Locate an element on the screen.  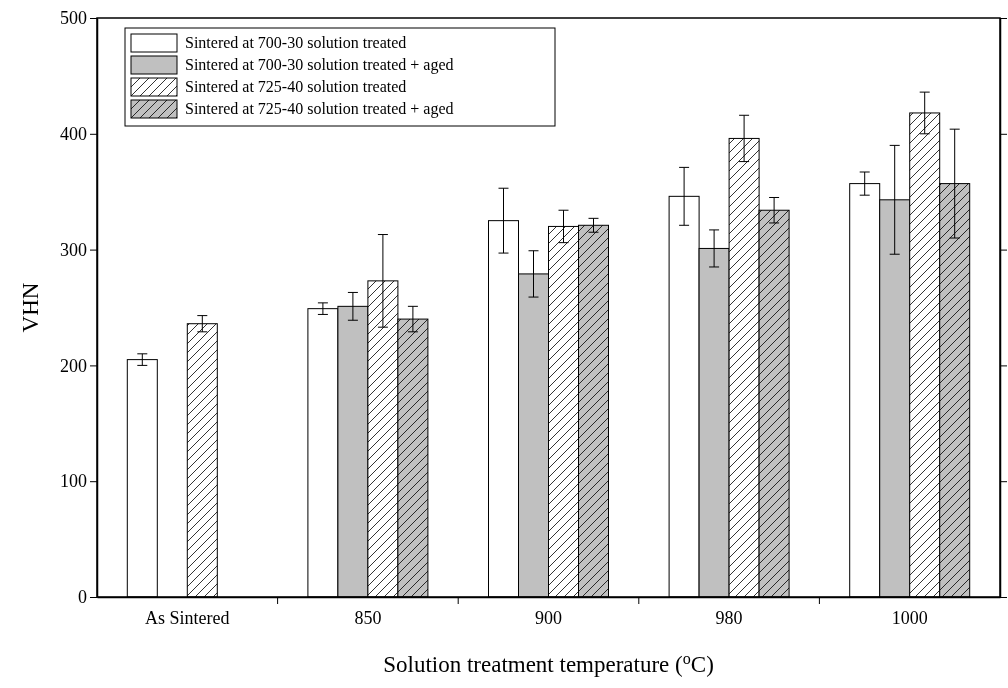
x-tick-label: 900 is located at coordinates (548, 617).